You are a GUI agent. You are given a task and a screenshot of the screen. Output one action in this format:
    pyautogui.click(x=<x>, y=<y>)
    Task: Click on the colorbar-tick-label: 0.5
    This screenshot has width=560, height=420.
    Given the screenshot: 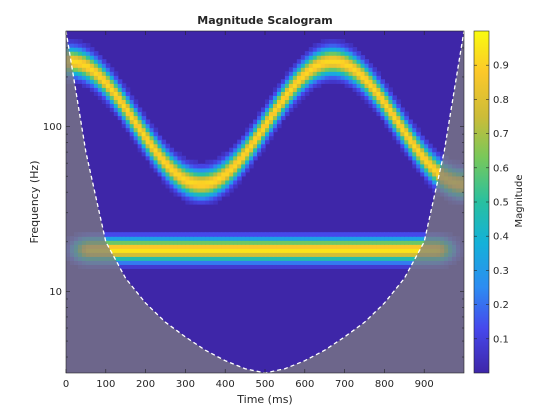 What is the action you would take?
    pyautogui.click(x=501, y=203)
    